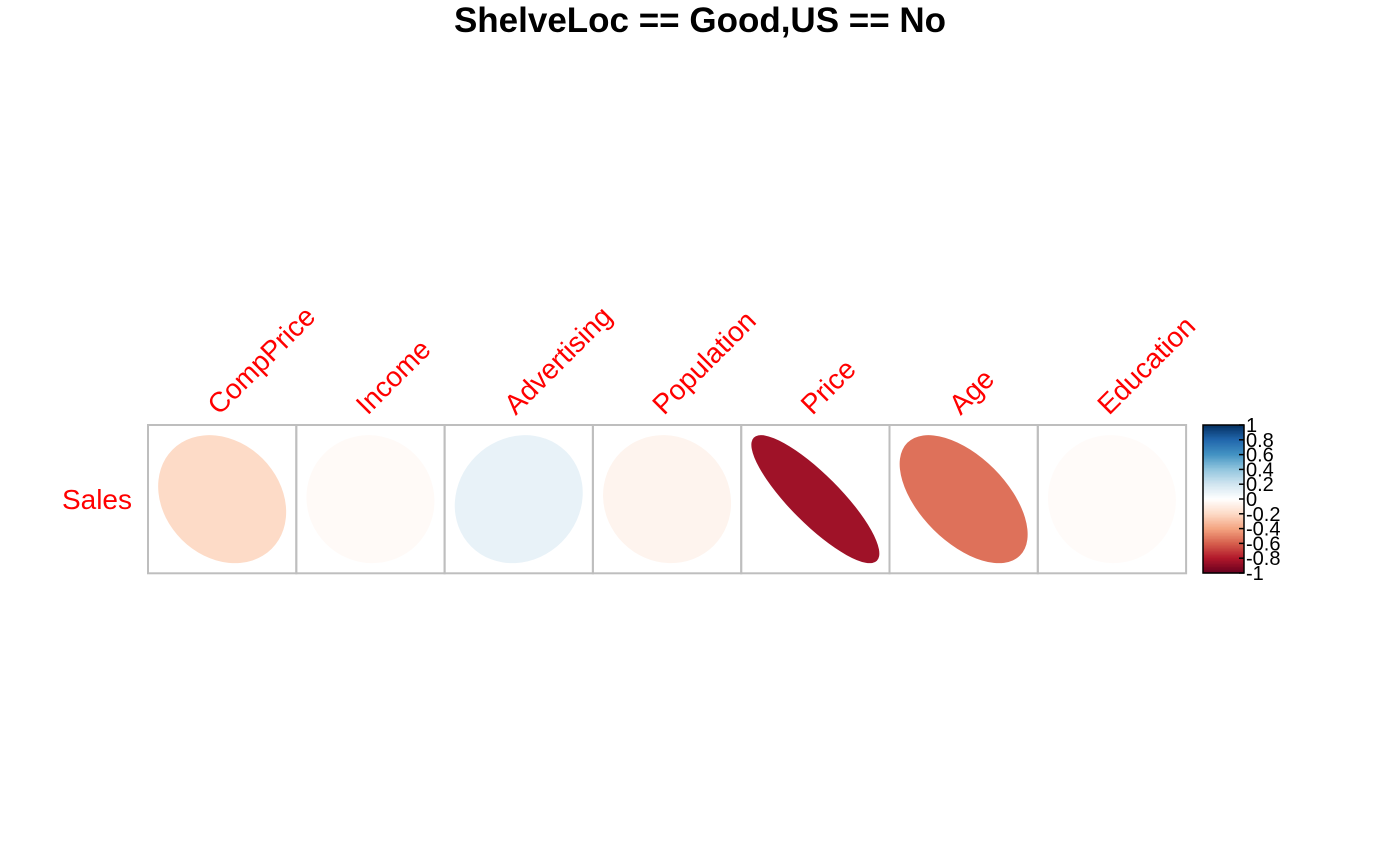 Image resolution: width=1400 pixels, height=866 pixels. Describe the element at coordinates (1251, 426) in the screenshot. I see `legend-tick-label: 1` at that location.